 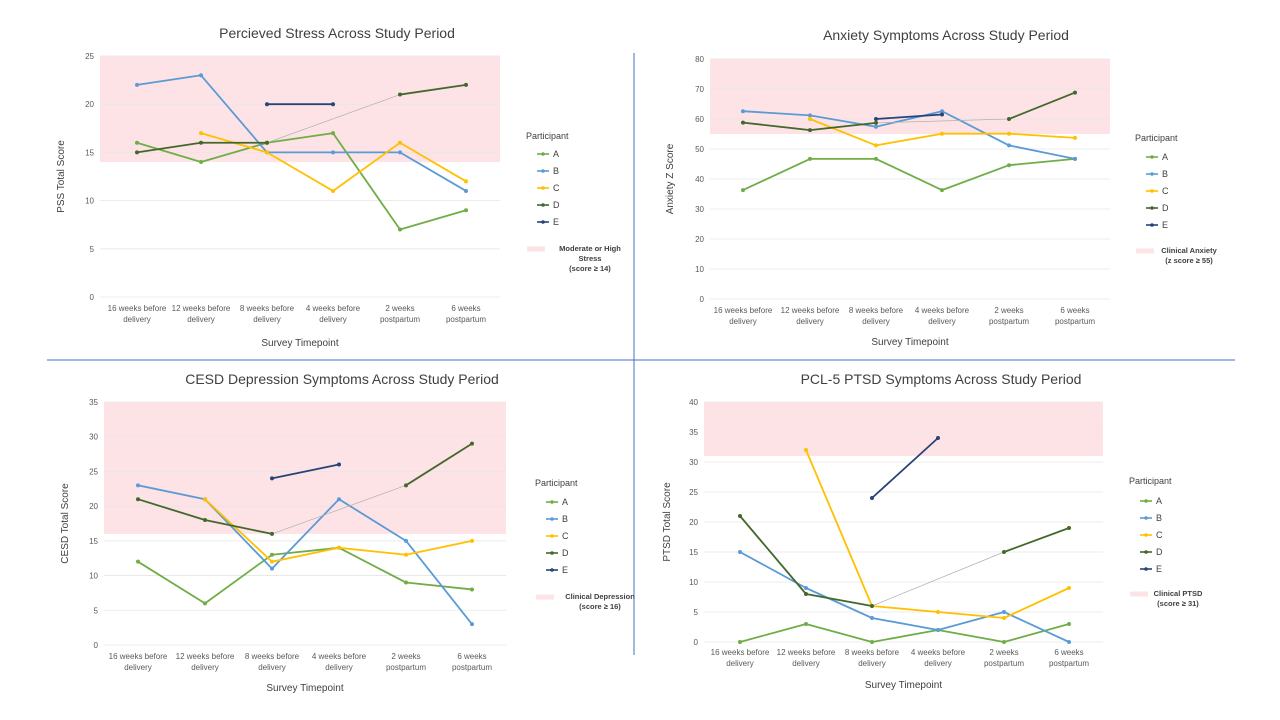 I want to click on y-axis-label: PSS Total Score, so click(x=61, y=176).